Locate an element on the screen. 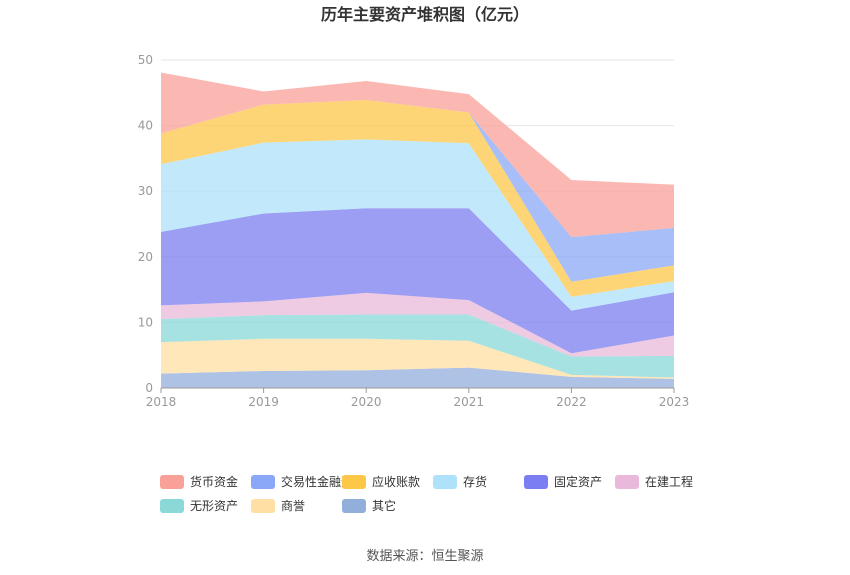 This screenshot has width=850, height=575. y-tick-label: 0 is located at coordinates (149, 388).